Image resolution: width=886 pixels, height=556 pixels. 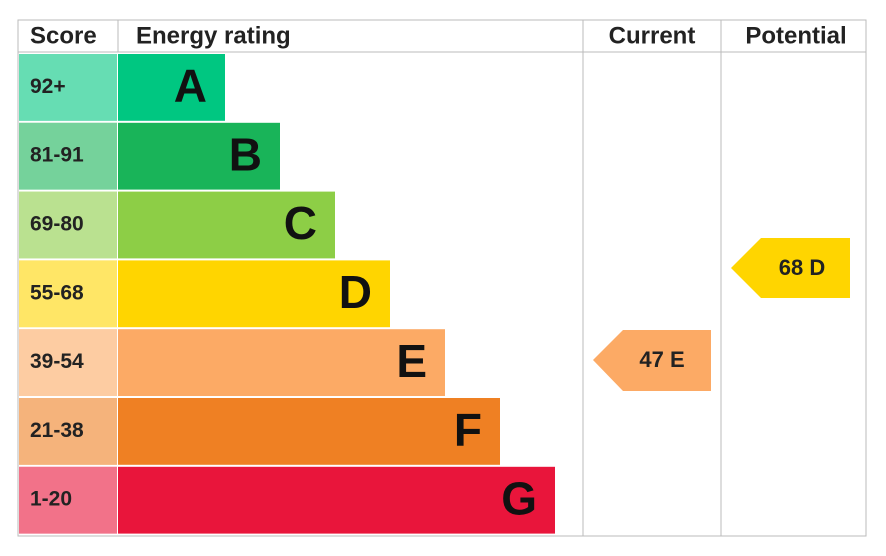 What do you see at coordinates (63, 35) in the screenshot?
I see `header-score: Score` at bounding box center [63, 35].